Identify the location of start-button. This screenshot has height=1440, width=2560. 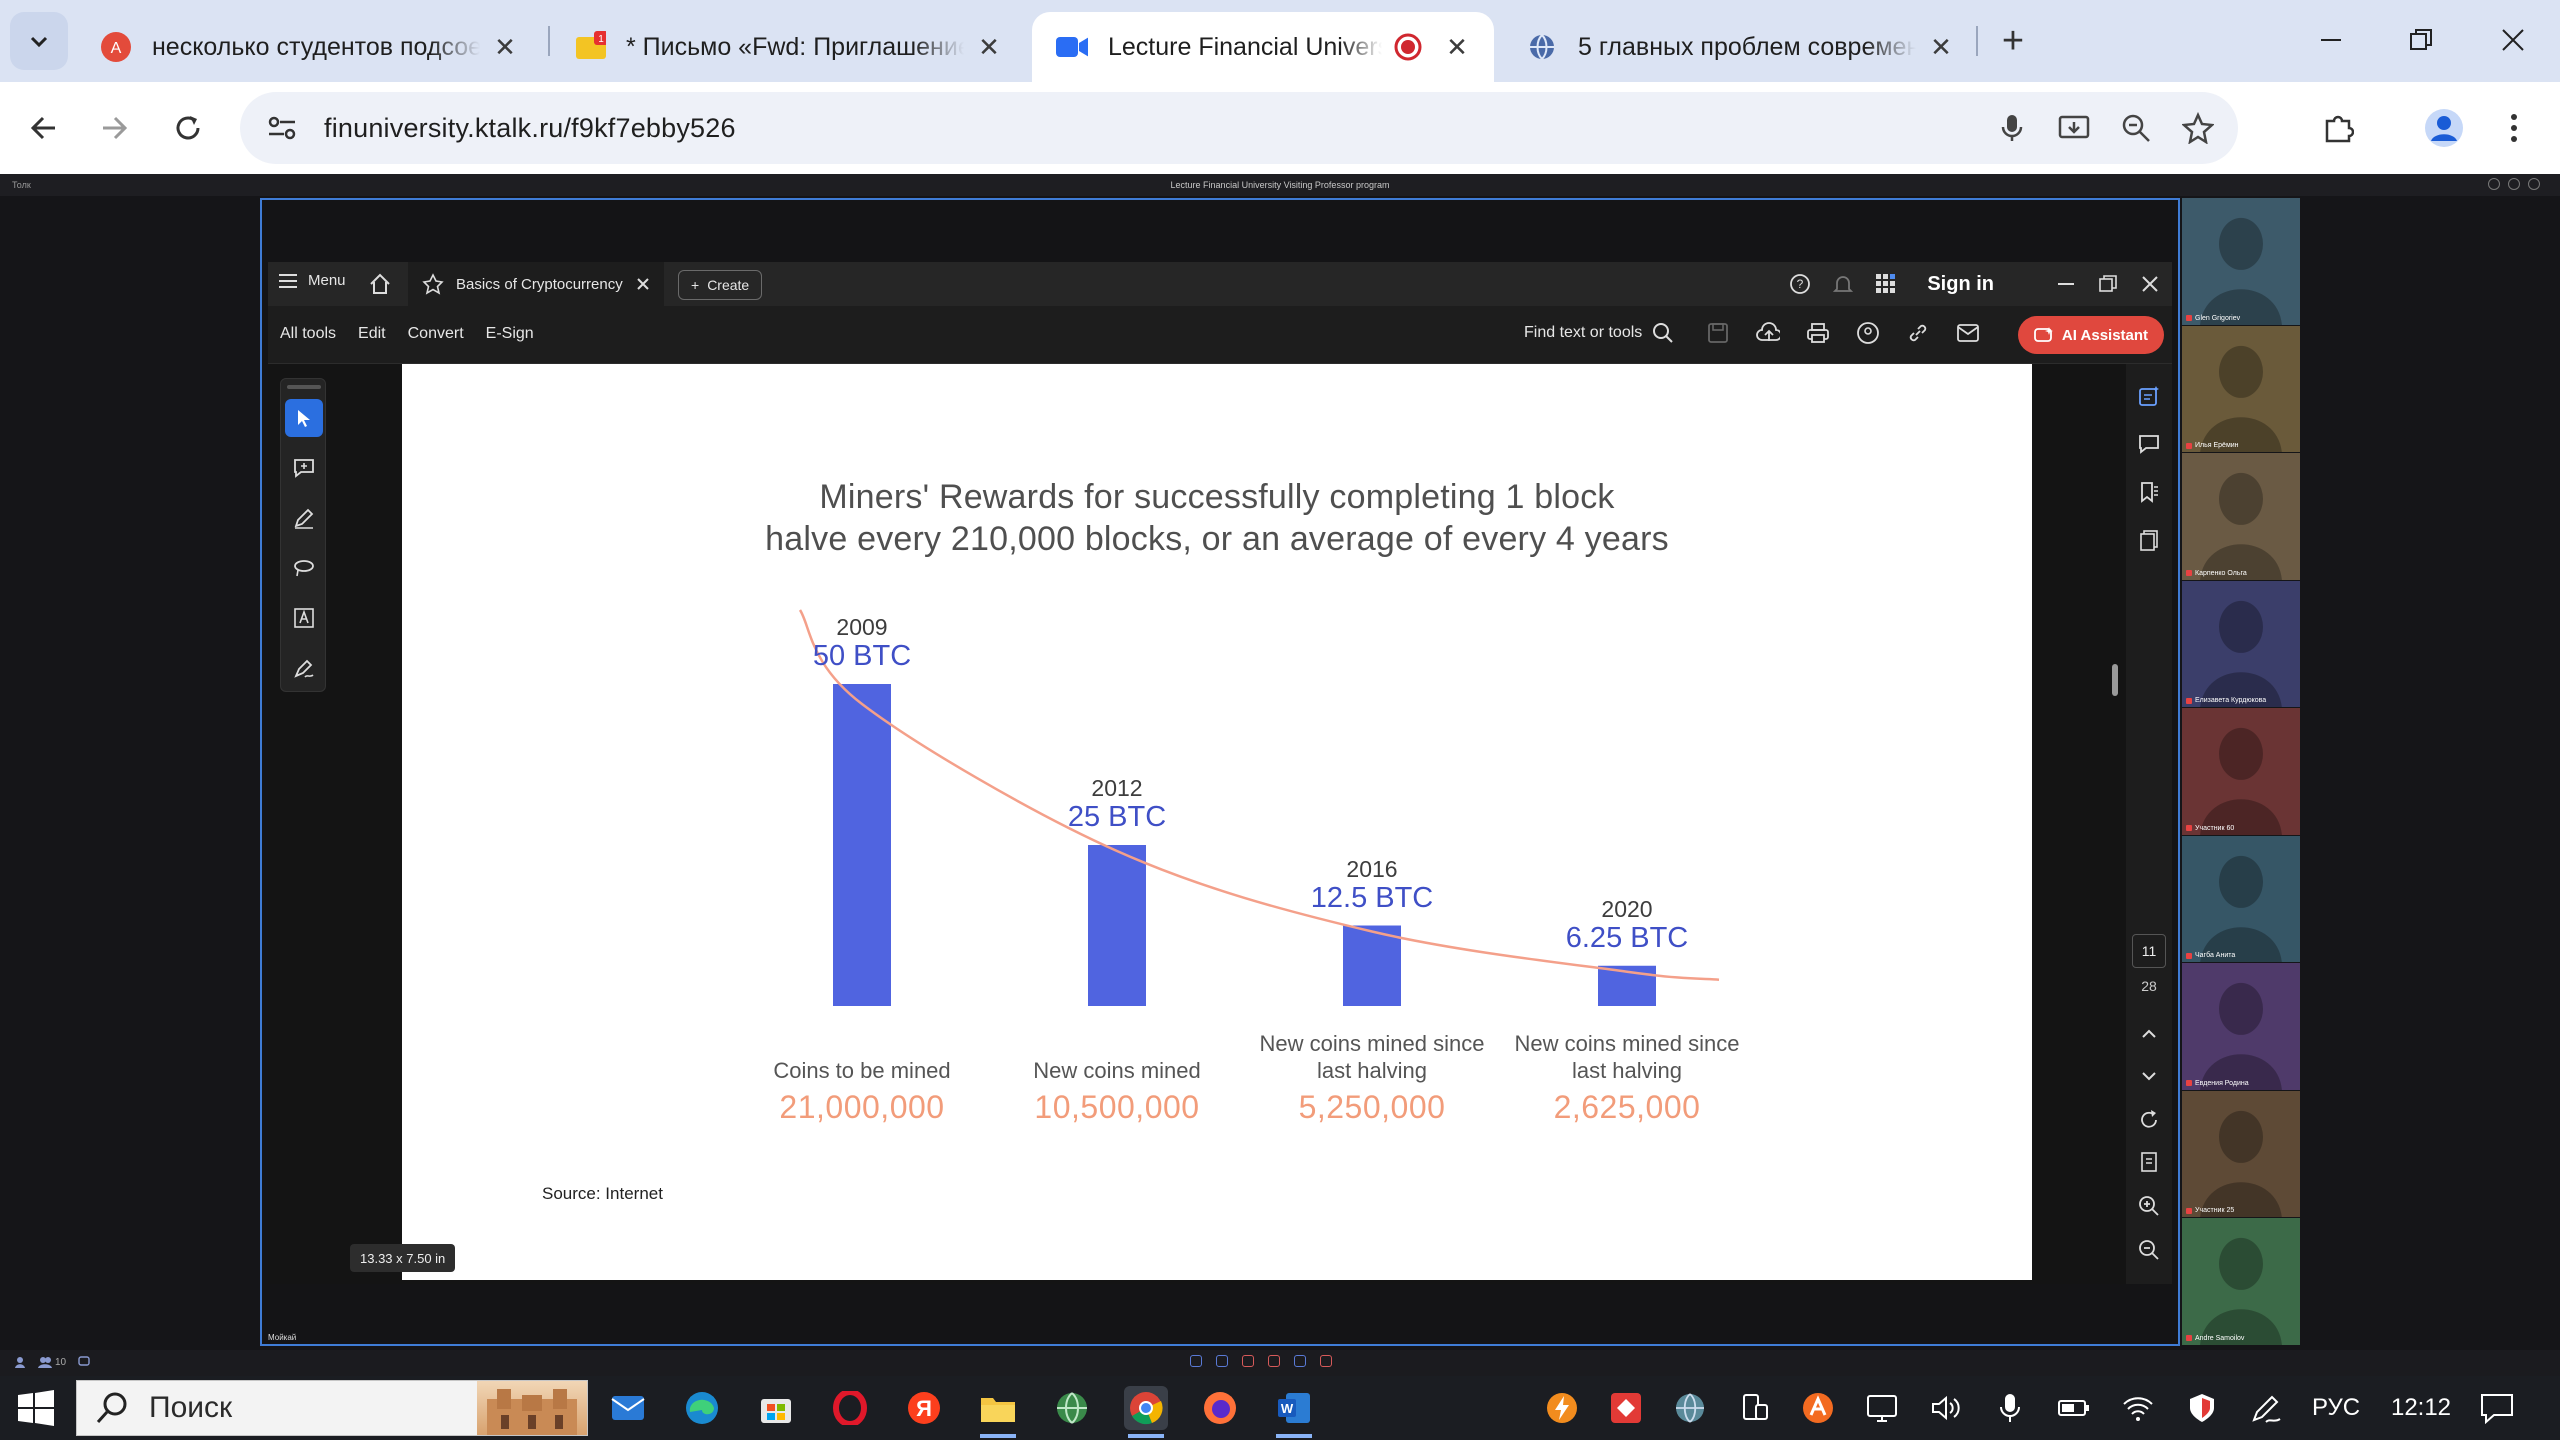
(36, 1408).